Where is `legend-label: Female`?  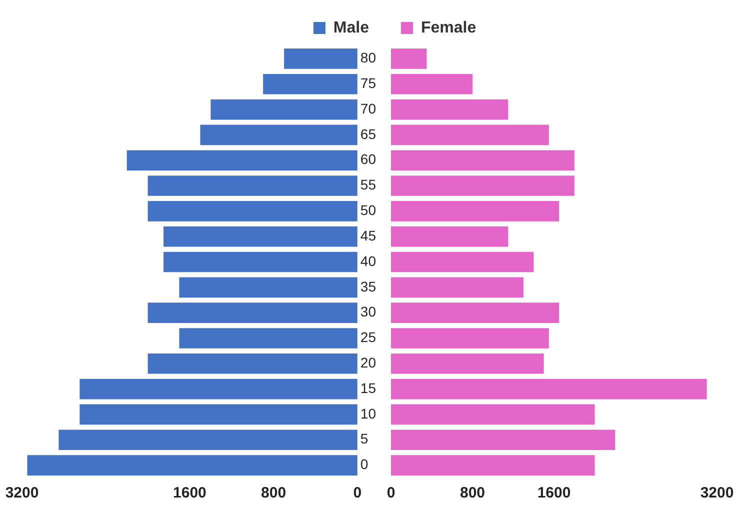
legend-label: Female is located at coordinates (448, 27).